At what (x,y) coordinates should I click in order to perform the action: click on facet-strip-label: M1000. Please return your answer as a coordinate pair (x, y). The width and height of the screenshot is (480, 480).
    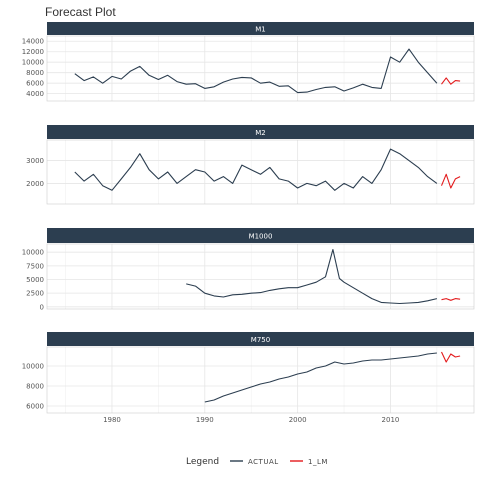
    Looking at the image, I should click on (261, 237).